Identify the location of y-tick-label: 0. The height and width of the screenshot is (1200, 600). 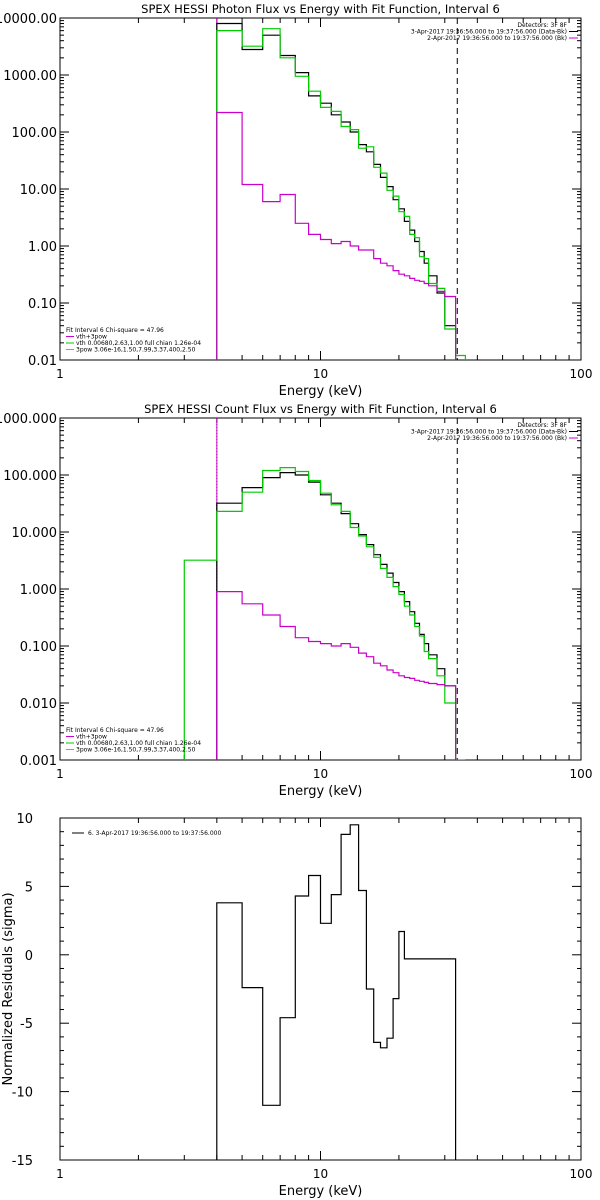
(29, 956).